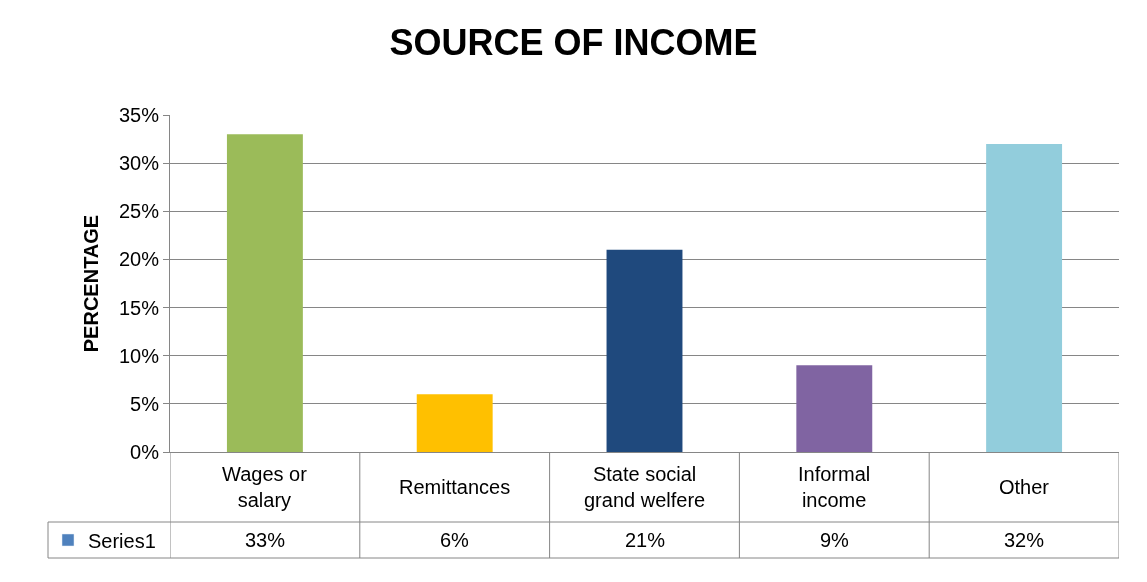 The height and width of the screenshot is (582, 1147). What do you see at coordinates (645, 487) in the screenshot?
I see `x-tick-label: State social grand welfere` at bounding box center [645, 487].